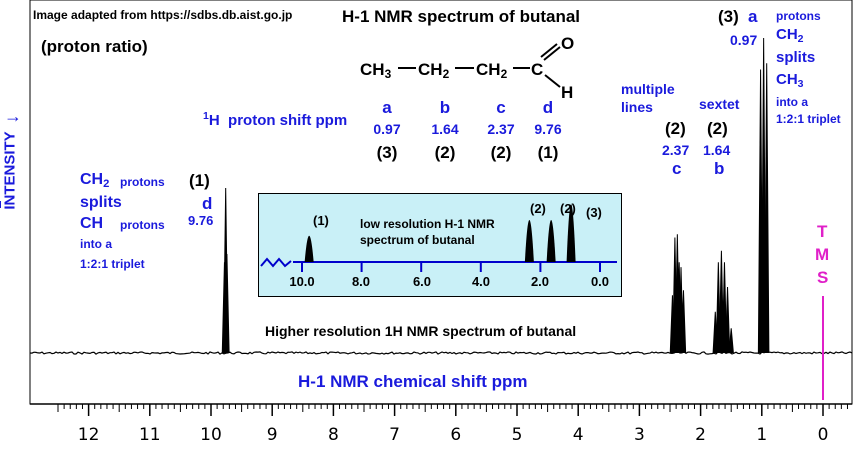 This screenshot has width=860, height=450. What do you see at coordinates (548, 107) in the screenshot?
I see `shift-letter-d: d` at bounding box center [548, 107].